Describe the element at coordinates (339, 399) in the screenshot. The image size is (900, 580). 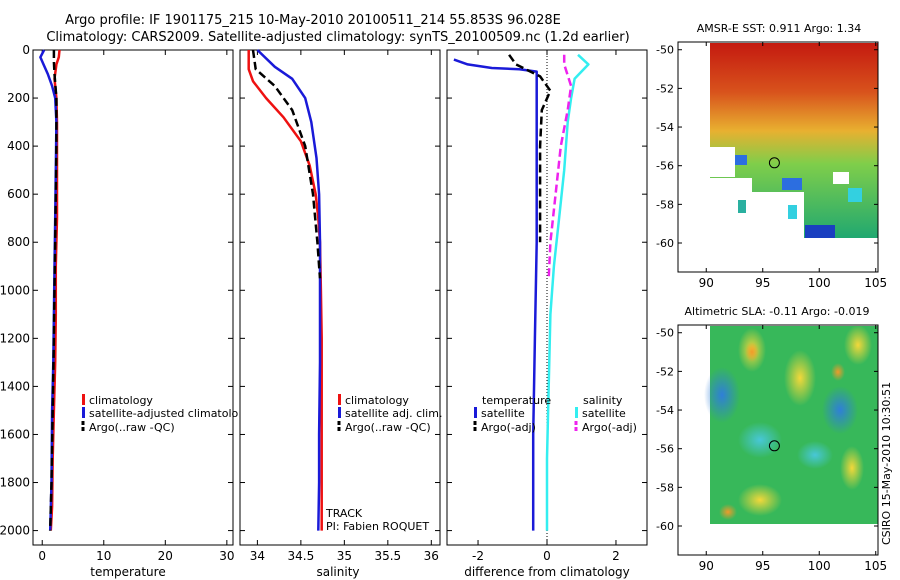
I see `legend-swatch-sal-climatology` at that location.